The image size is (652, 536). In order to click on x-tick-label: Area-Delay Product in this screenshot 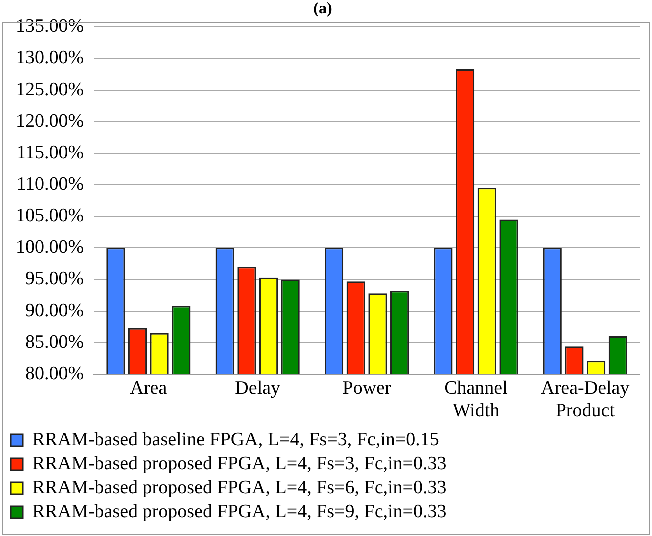, I will do `click(585, 400)`.